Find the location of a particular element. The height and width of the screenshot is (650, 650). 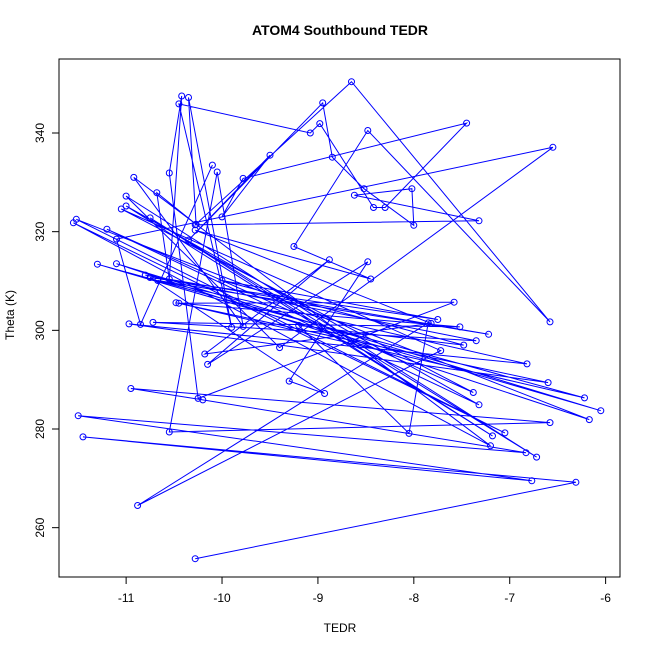

x-tick-label: -11 is located at coordinates (126, 598).